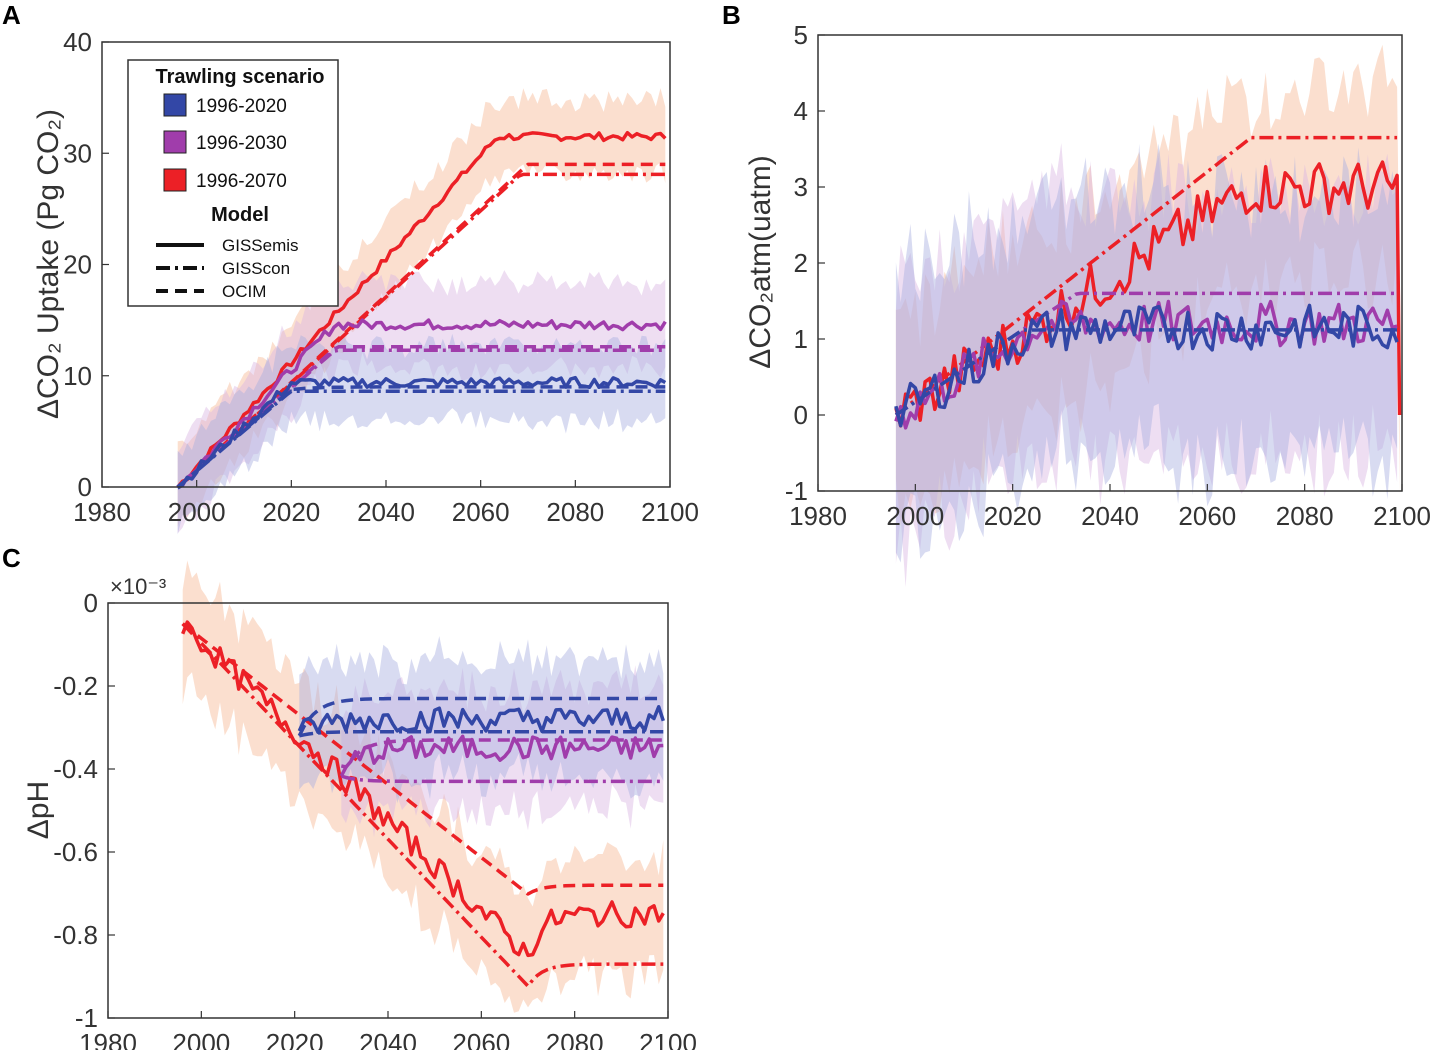 The width and height of the screenshot is (1435, 1050). Describe the element at coordinates (801, 35) in the screenshot. I see `y-tick-label: 5` at that location.